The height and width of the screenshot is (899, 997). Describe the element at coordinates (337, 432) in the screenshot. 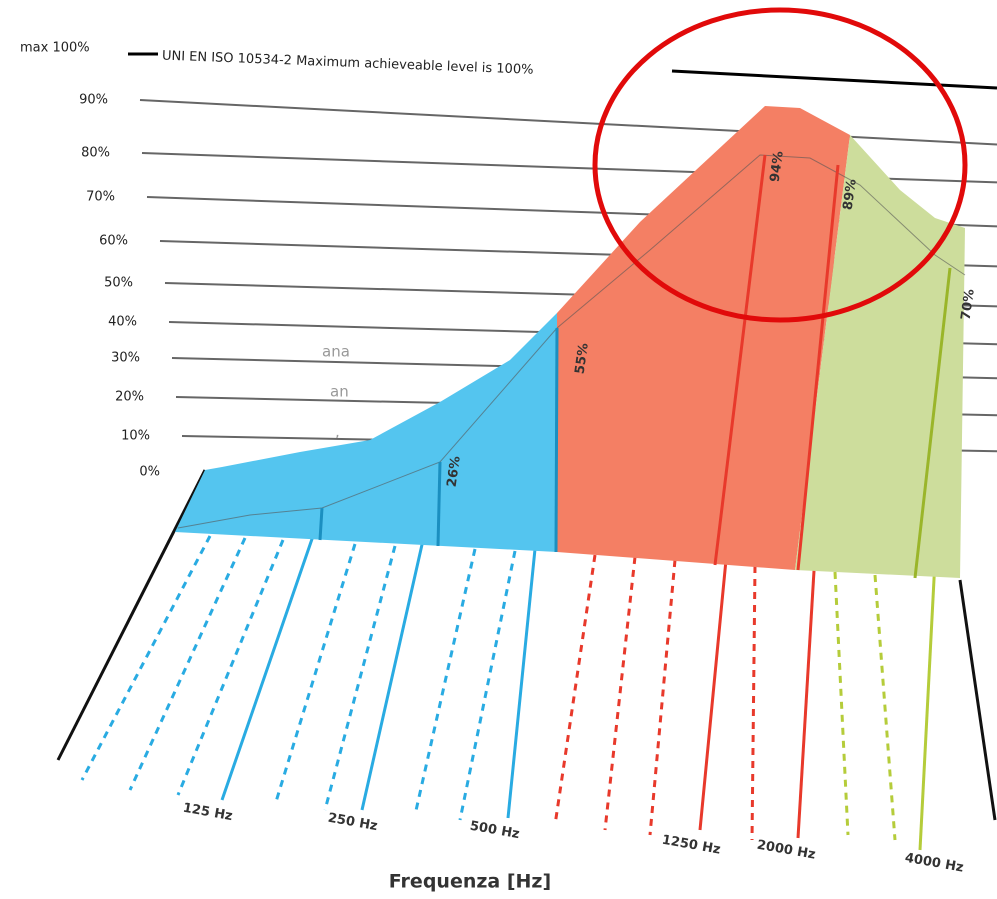

I see `side-text: ,` at that location.